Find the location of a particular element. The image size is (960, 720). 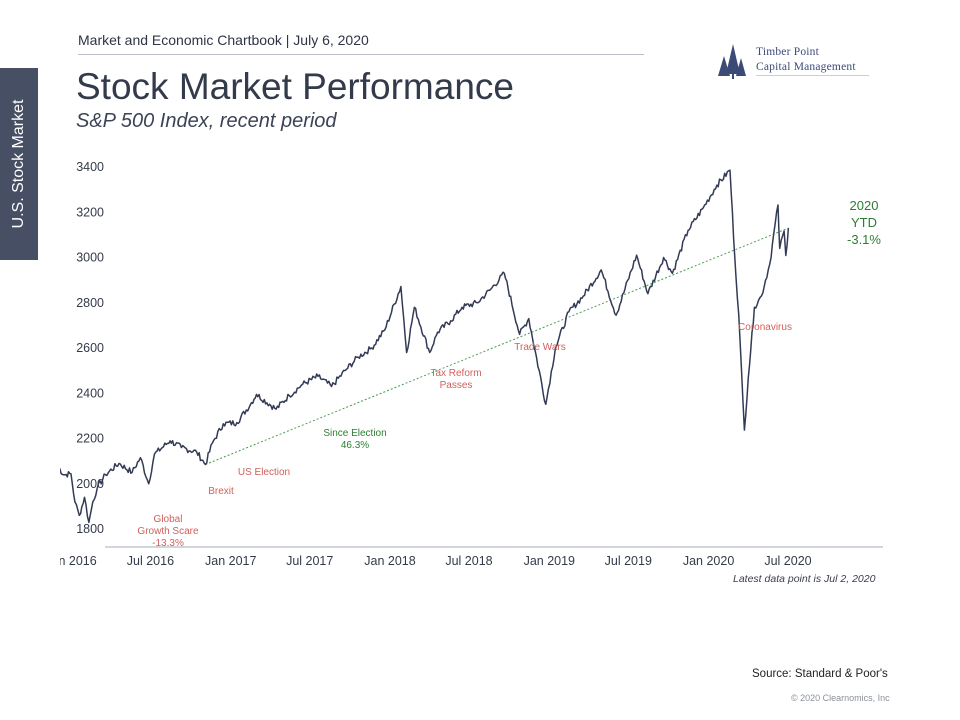

copyright-note: © 2020 Clearnomics, Inc is located at coordinates (840, 698).